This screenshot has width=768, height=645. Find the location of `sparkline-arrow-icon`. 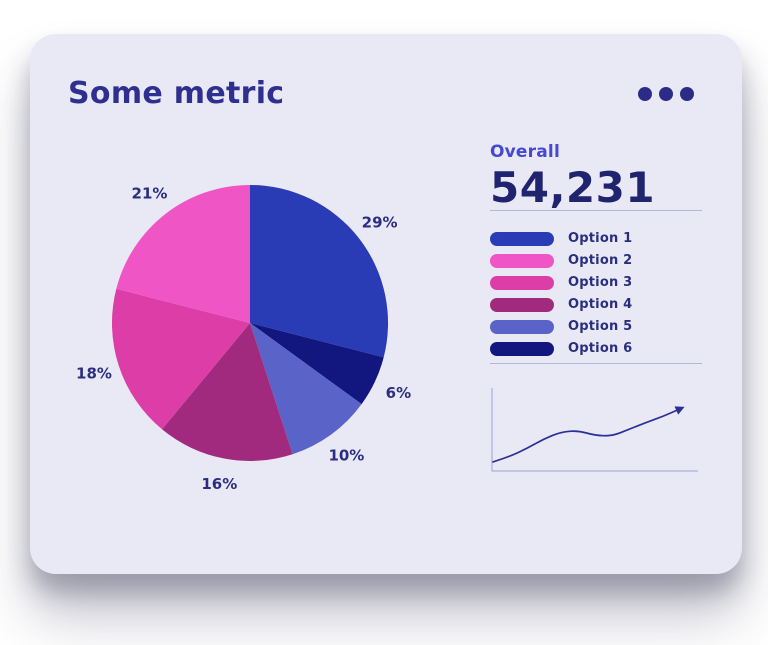

sparkline-arrow-icon is located at coordinates (679, 410).